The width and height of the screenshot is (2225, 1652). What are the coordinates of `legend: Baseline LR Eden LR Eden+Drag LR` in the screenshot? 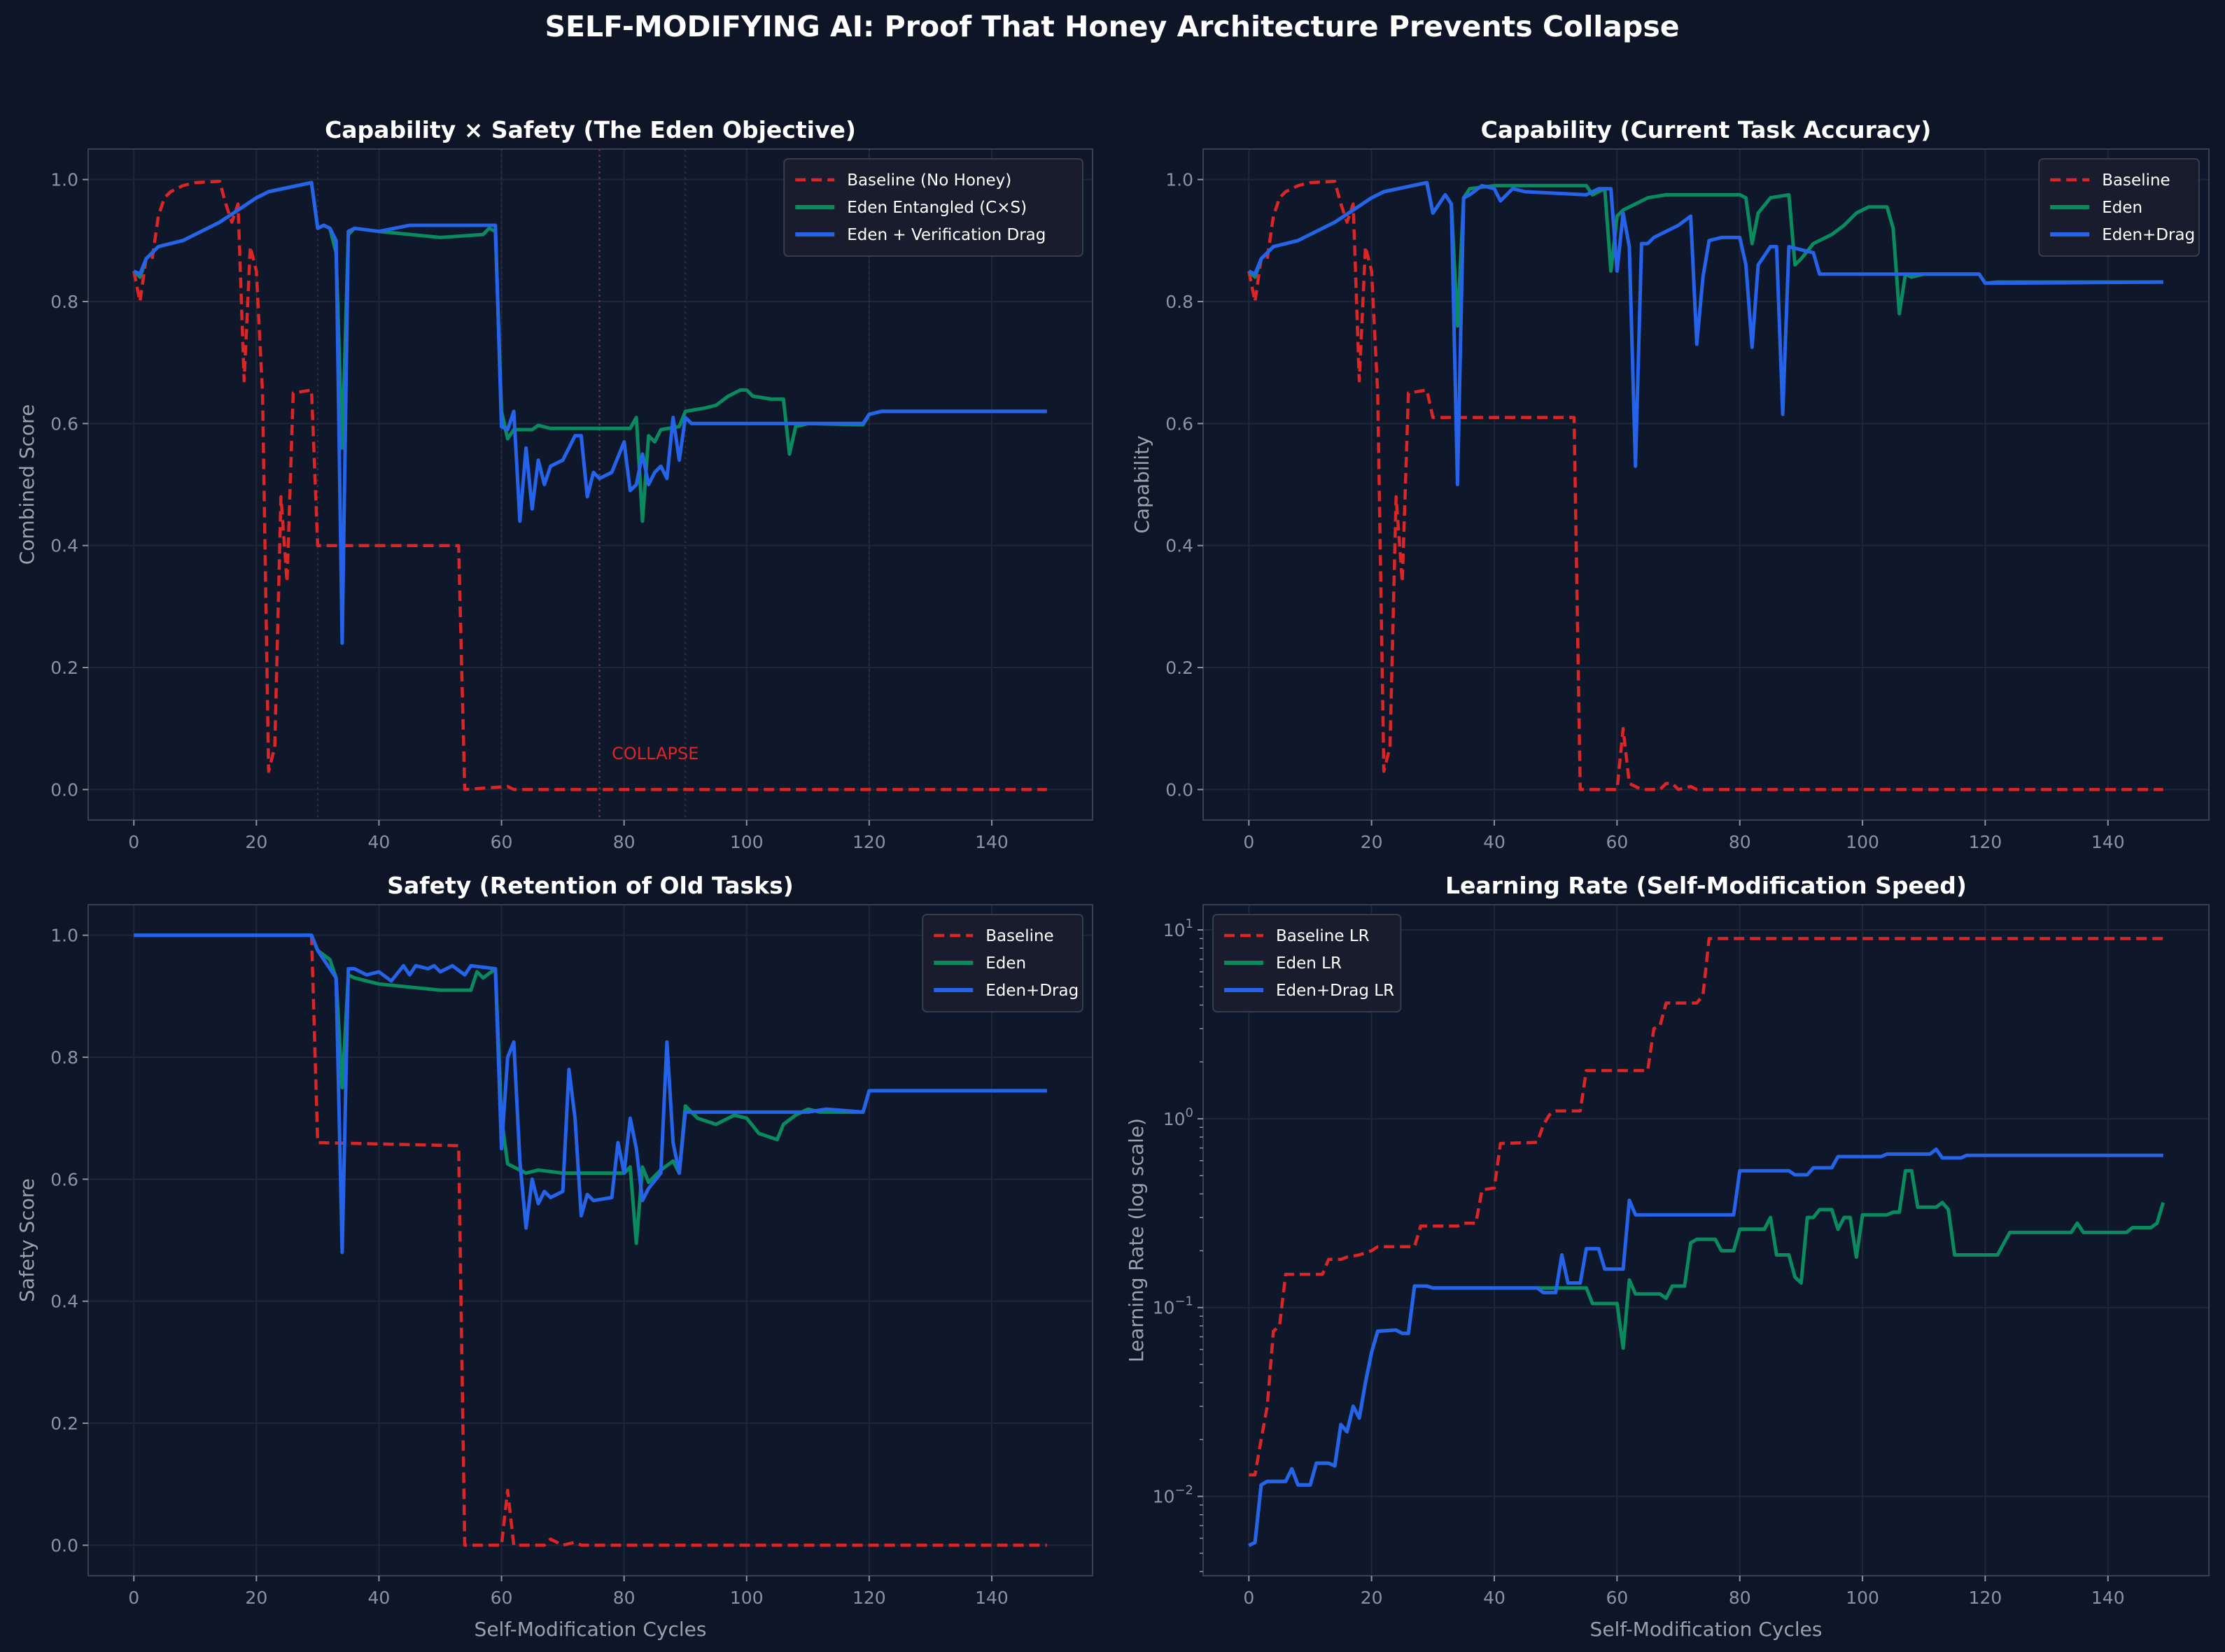 It's located at (1307, 963).